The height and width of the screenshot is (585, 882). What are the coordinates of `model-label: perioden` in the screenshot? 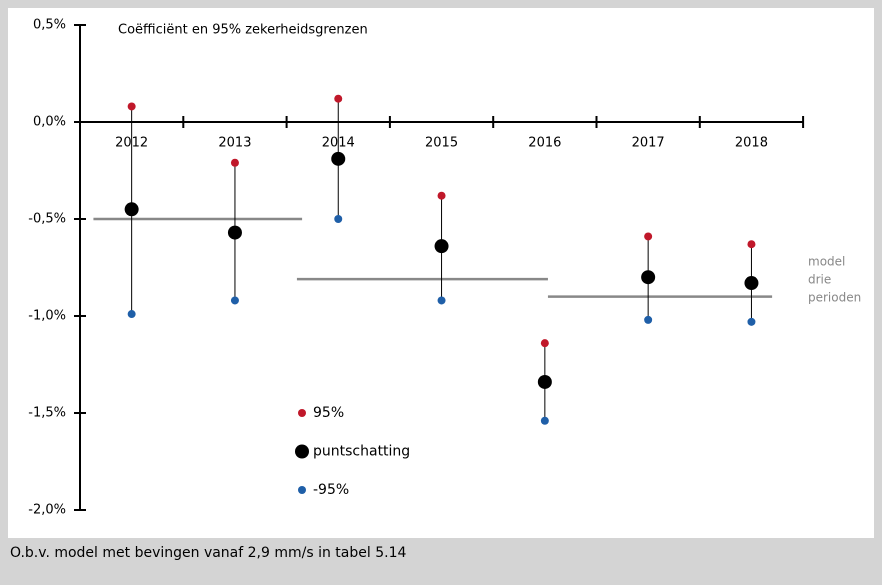 It's located at (834, 298).